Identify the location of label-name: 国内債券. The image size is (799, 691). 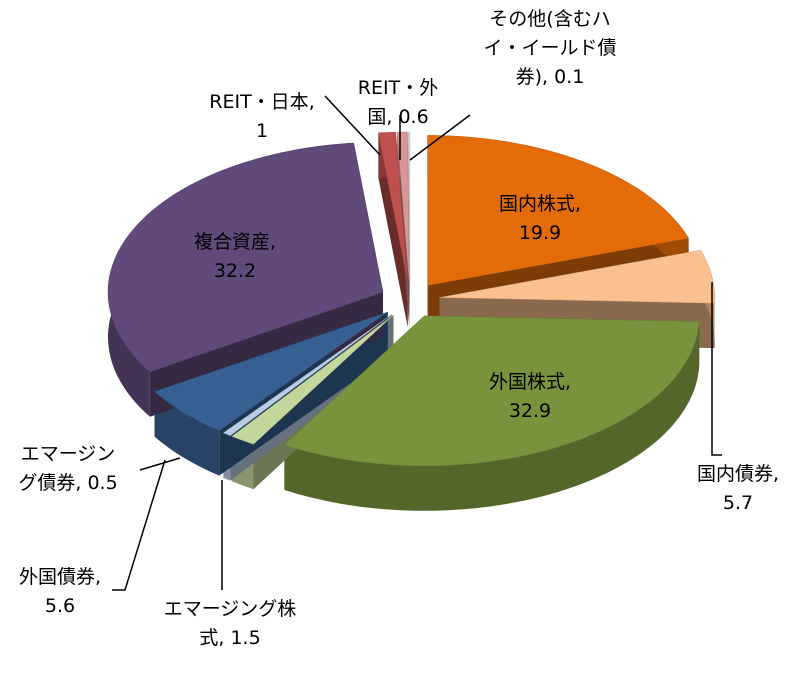
(734, 474).